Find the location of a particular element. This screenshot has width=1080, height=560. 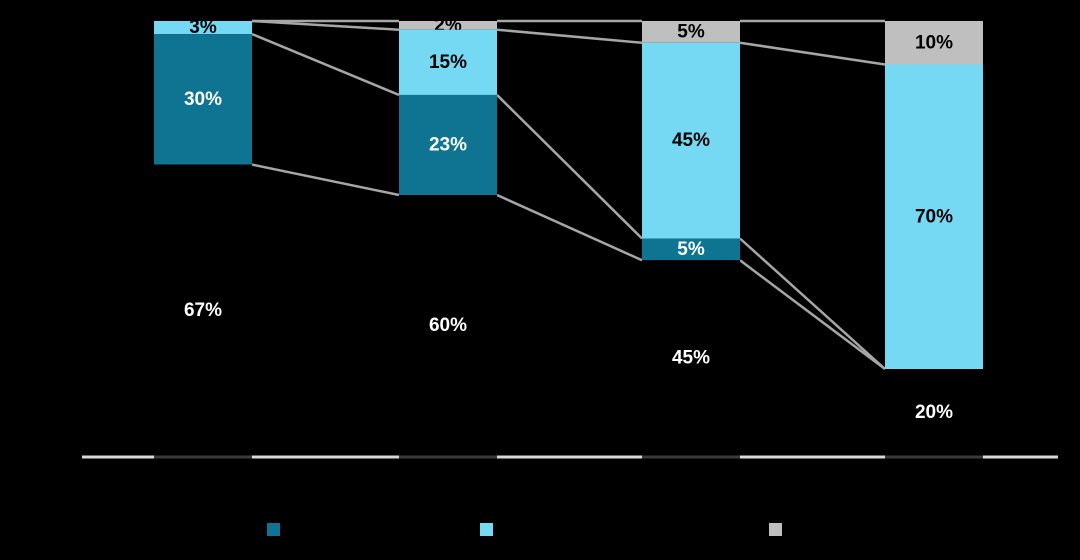

legend-item-light-blue is located at coordinates (489, 529).